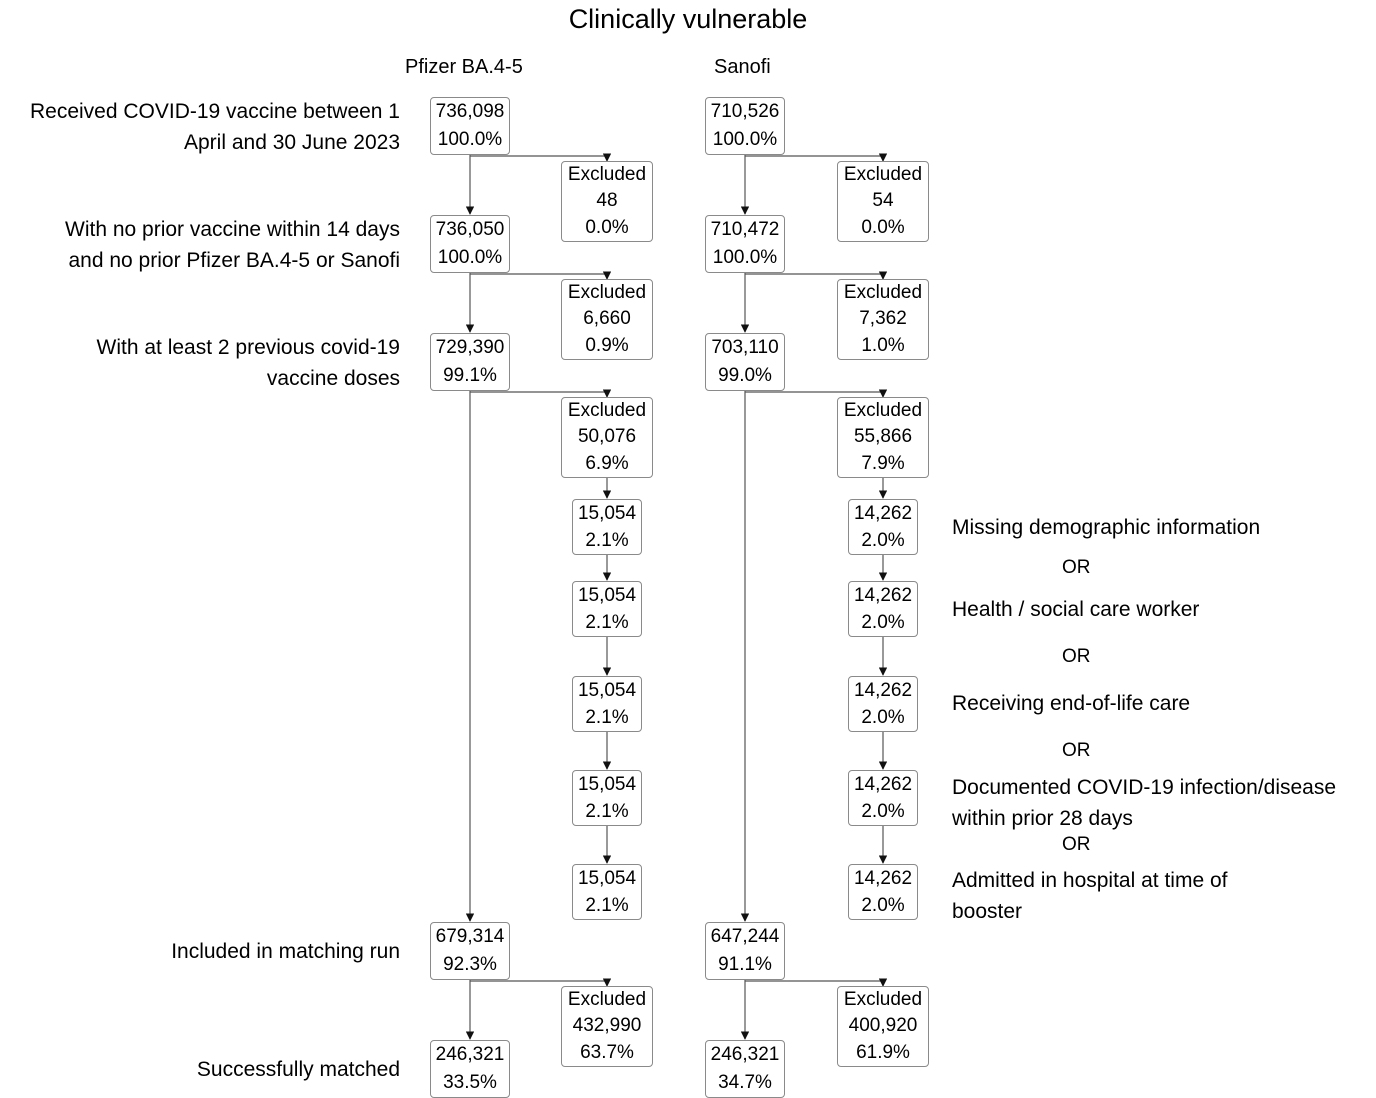 The height and width of the screenshot is (1098, 1376). Describe the element at coordinates (1076, 609) in the screenshot. I see `reason-health-care-worker: Health / social care worker` at that location.